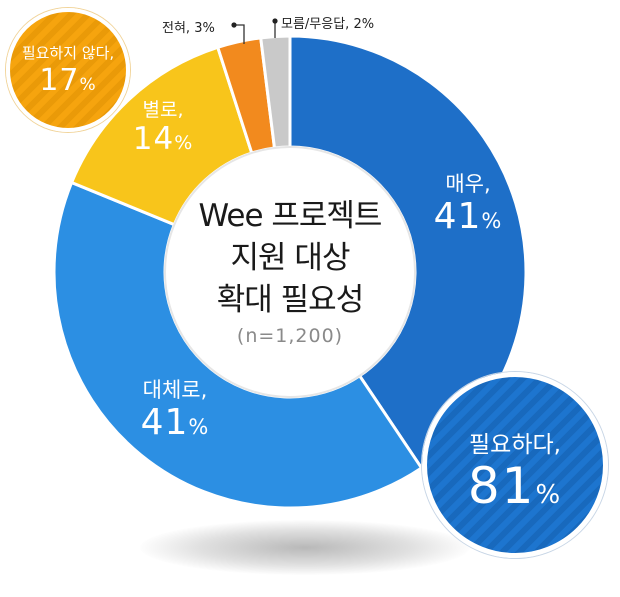 The width and height of the screenshot is (620, 597). Describe the element at coordinates (515, 445) in the screenshot. I see `badge-need-label: 필요하다,` at that location.